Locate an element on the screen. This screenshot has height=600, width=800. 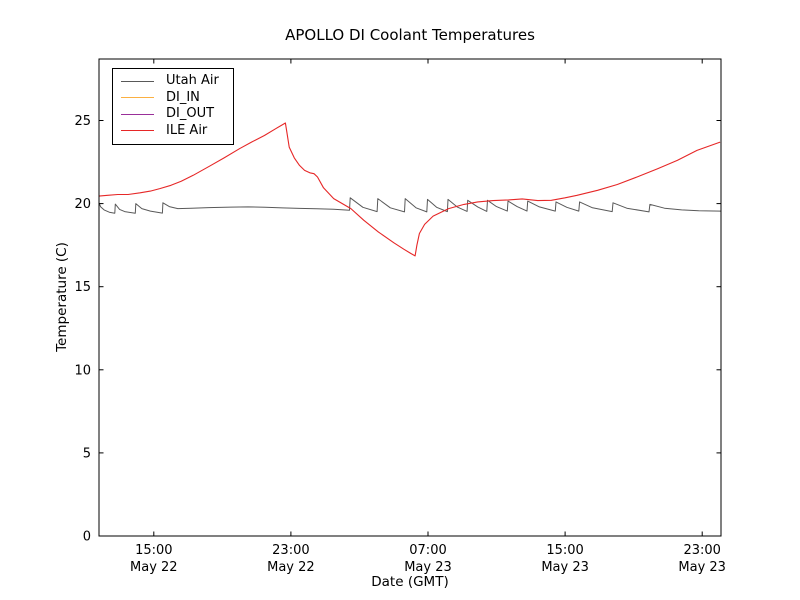
y-tick-label: 15 is located at coordinates (82, 287).